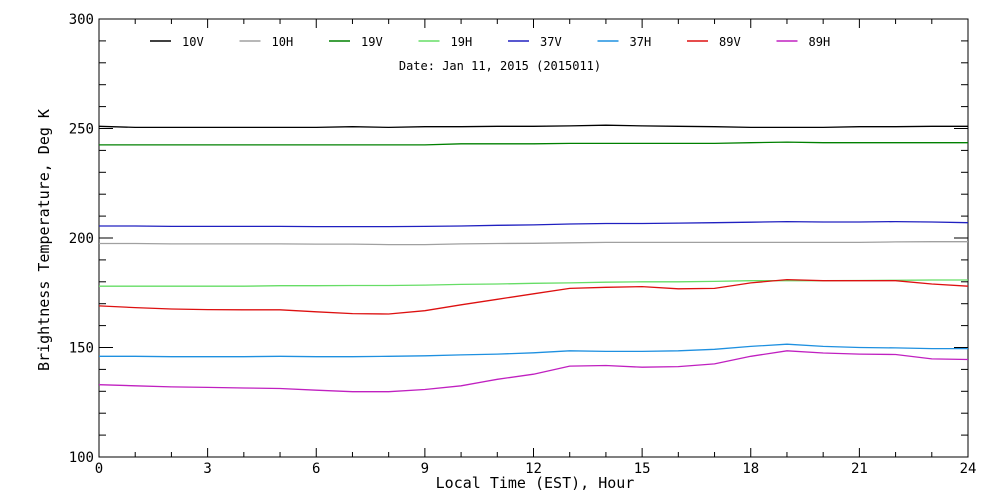  Describe the element at coordinates (81, 349) in the screenshot. I see `y-tick-label: 150` at that location.